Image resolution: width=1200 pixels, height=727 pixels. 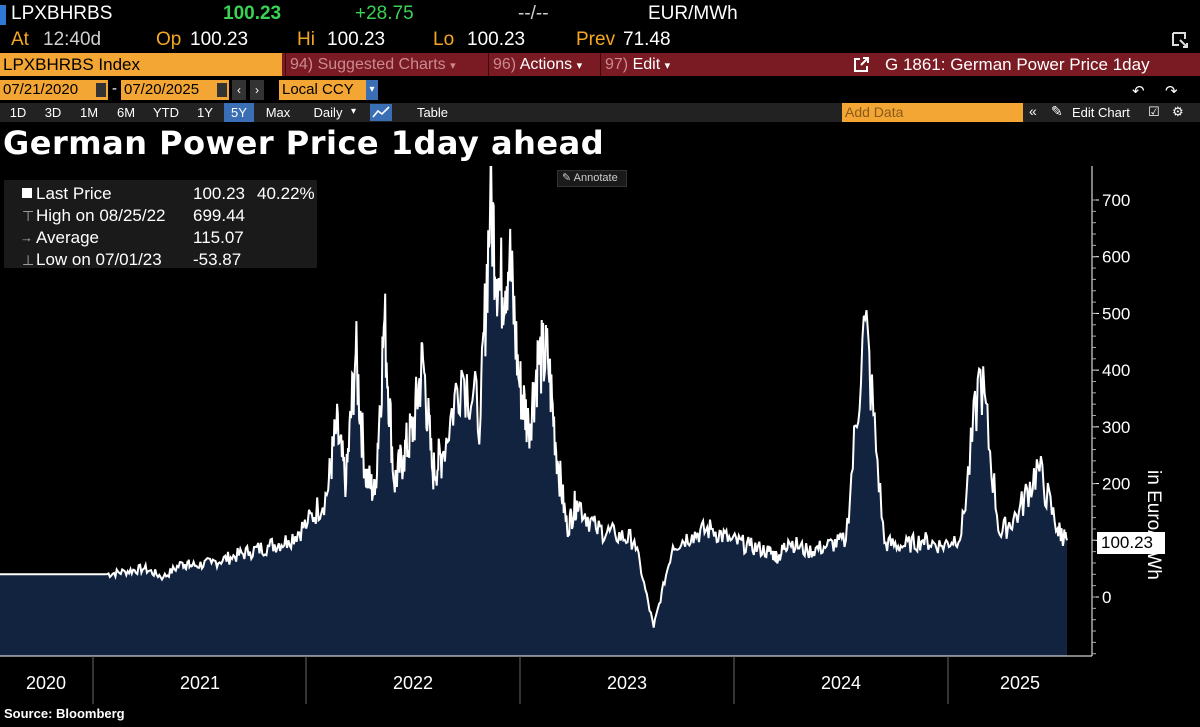 I want to click on x-tick-label: 2024, so click(x=841, y=683).